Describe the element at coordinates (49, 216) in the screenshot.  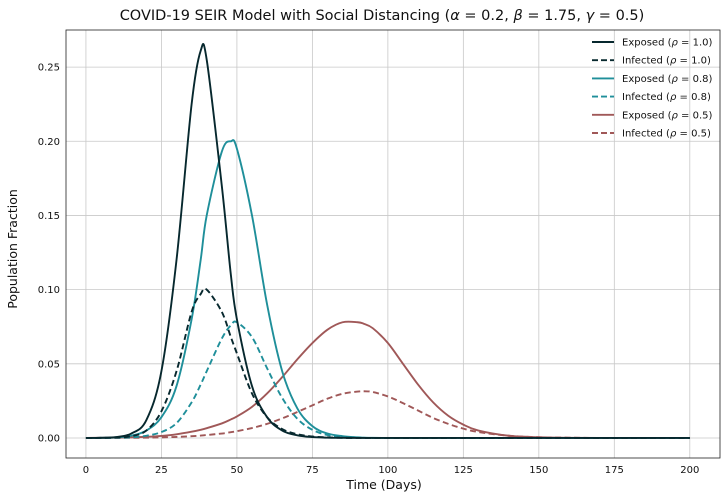
I see `y-tick-label: 0.15` at that location.